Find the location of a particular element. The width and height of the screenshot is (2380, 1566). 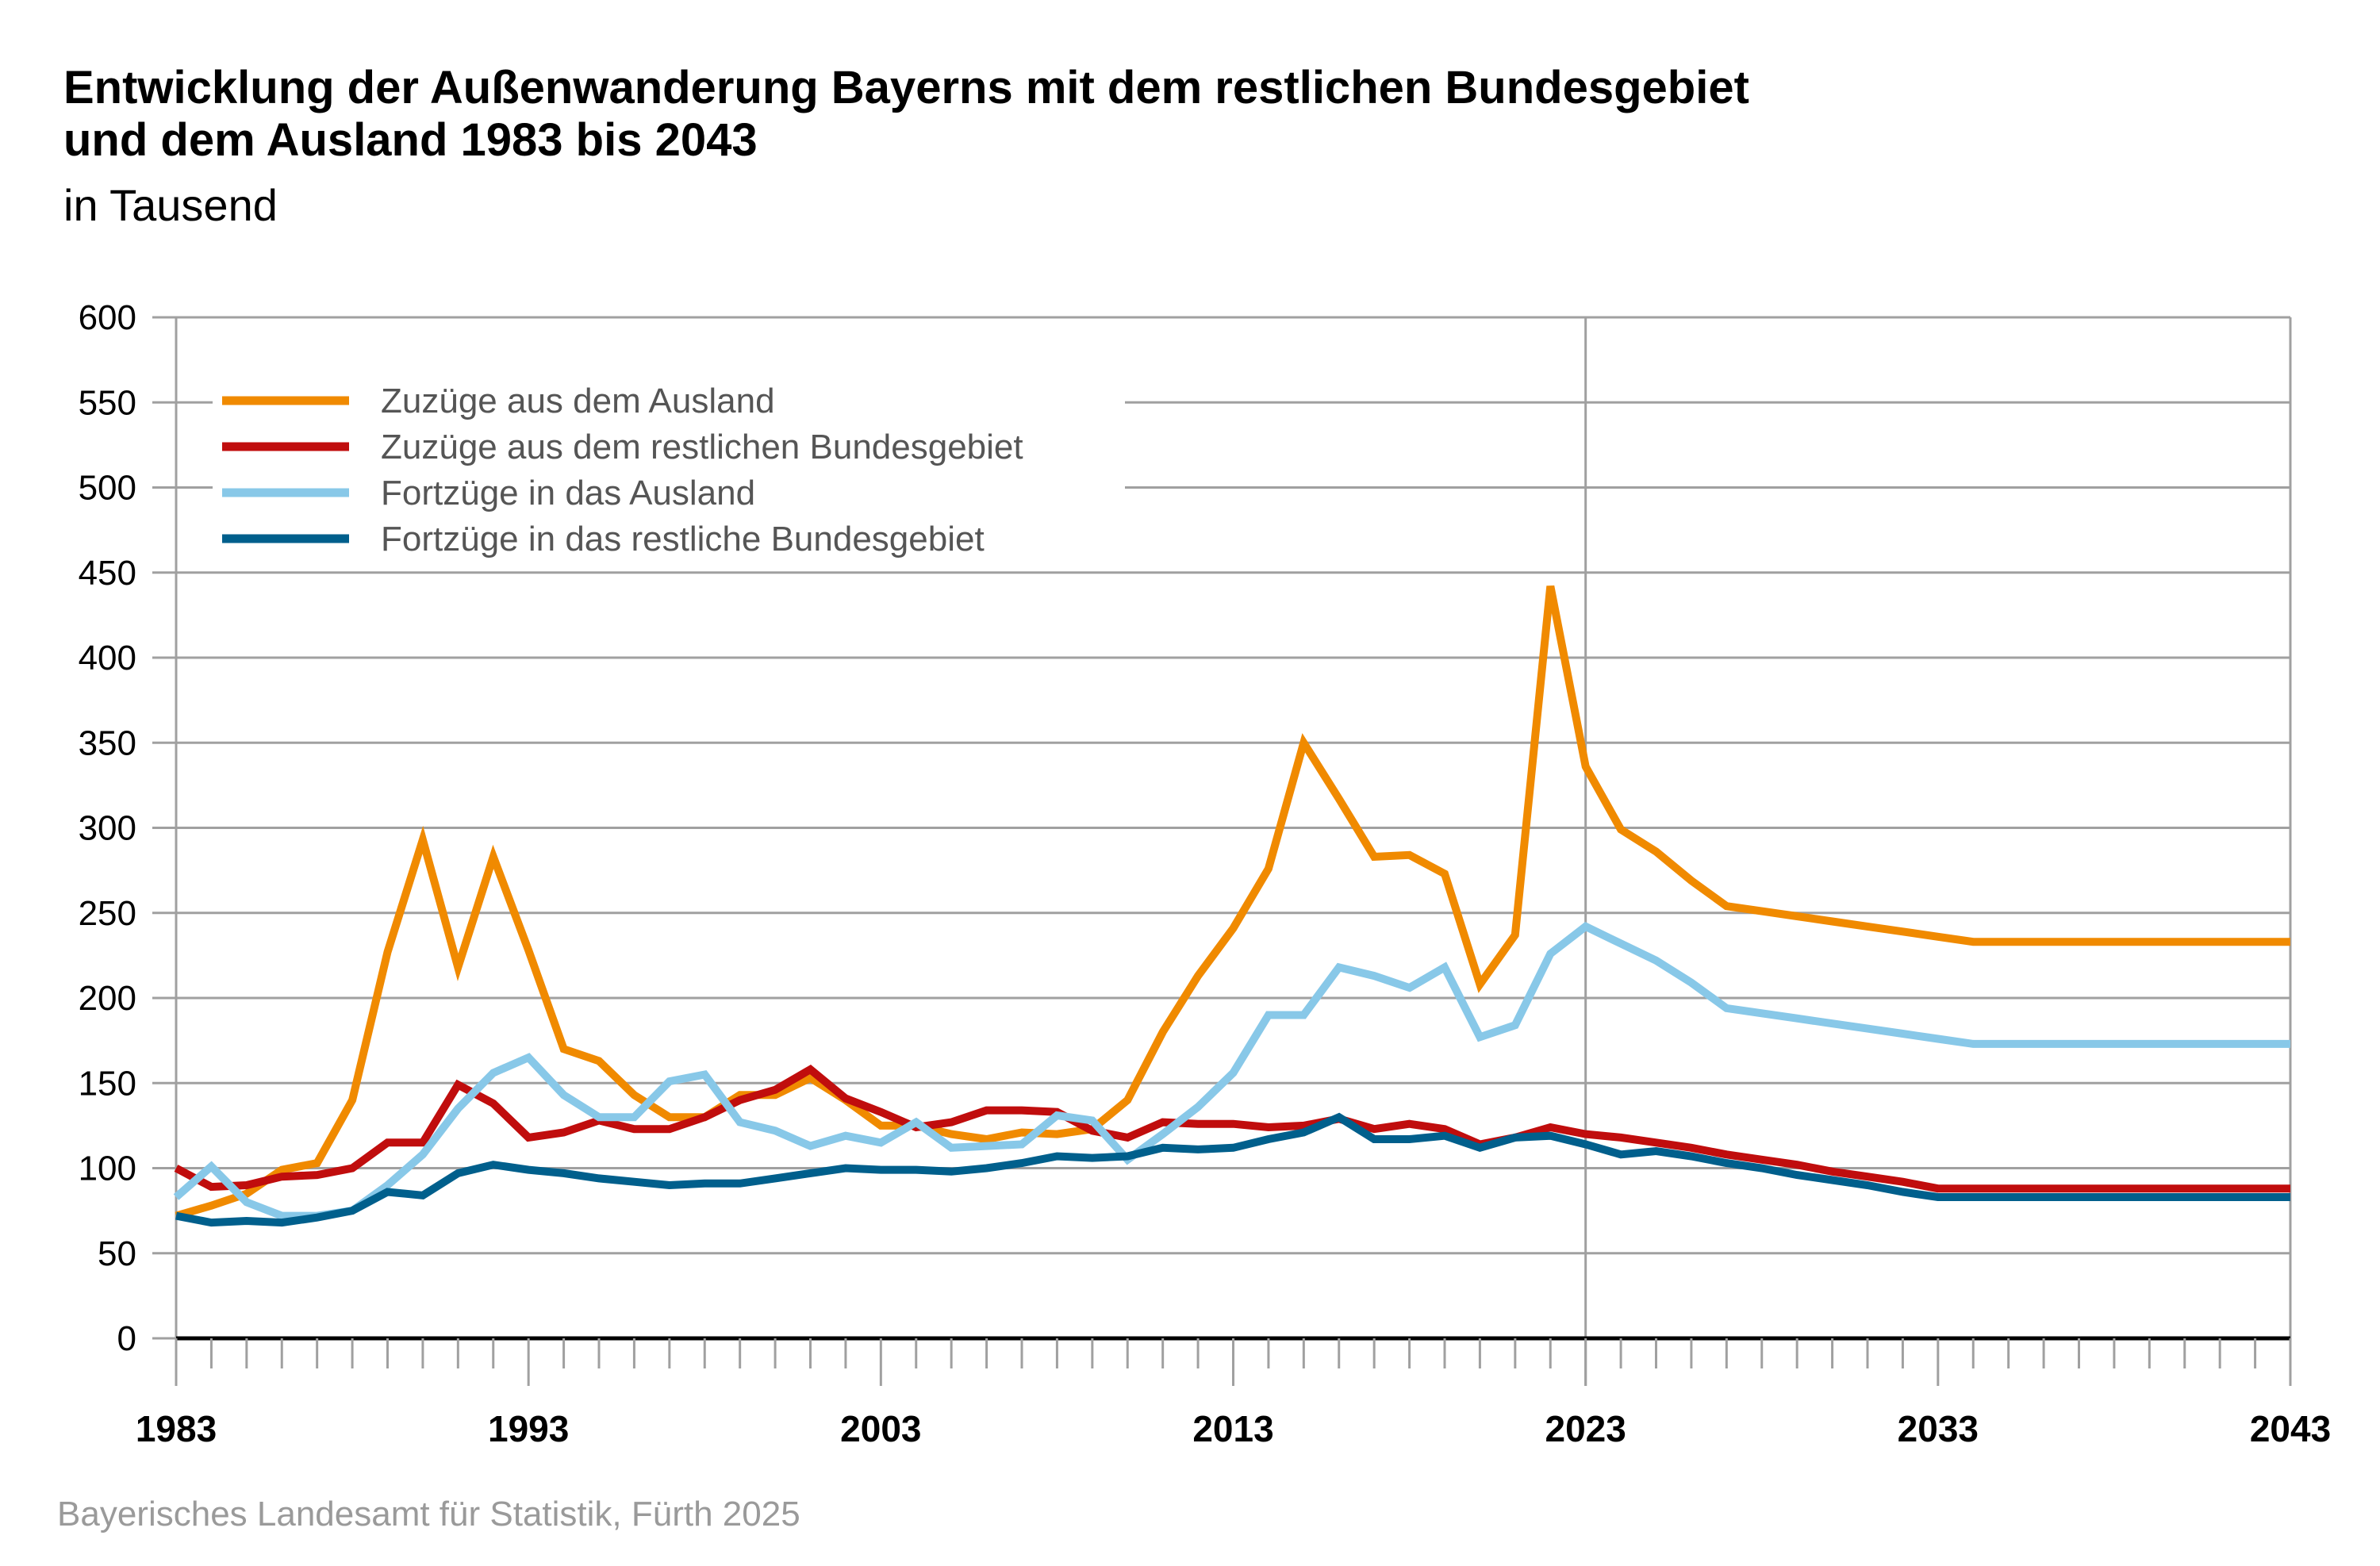

legend-label-3: Fortzüge in das Ausland is located at coordinates (568, 493).